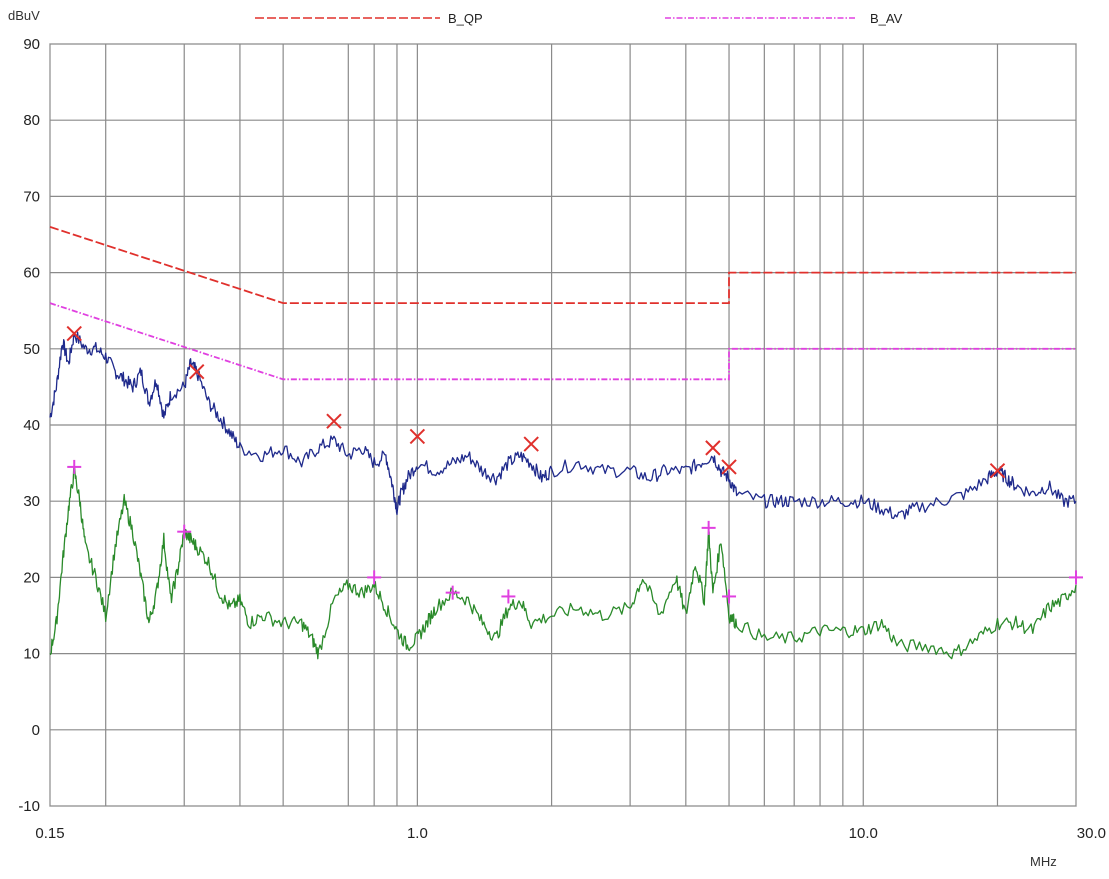 This screenshot has height=879, width=1109. Describe the element at coordinates (31, 349) in the screenshot. I see `y-tick-label: 50` at that location.